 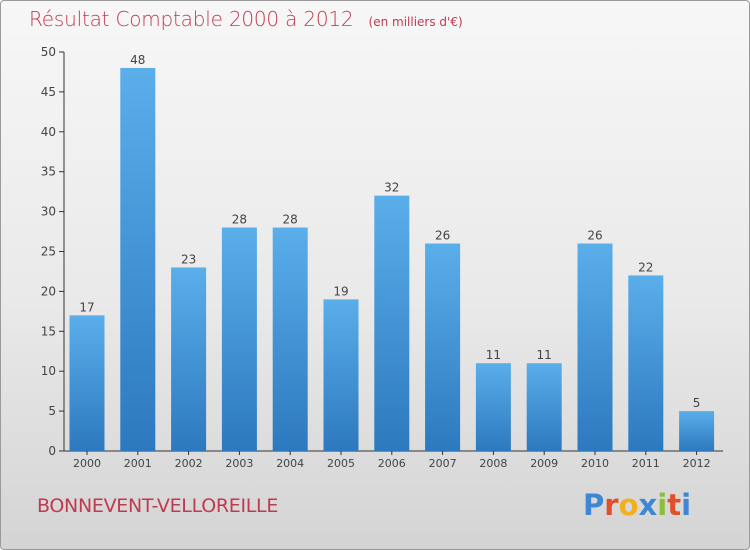 I want to click on x-tick-label: 2004, so click(x=290, y=463).